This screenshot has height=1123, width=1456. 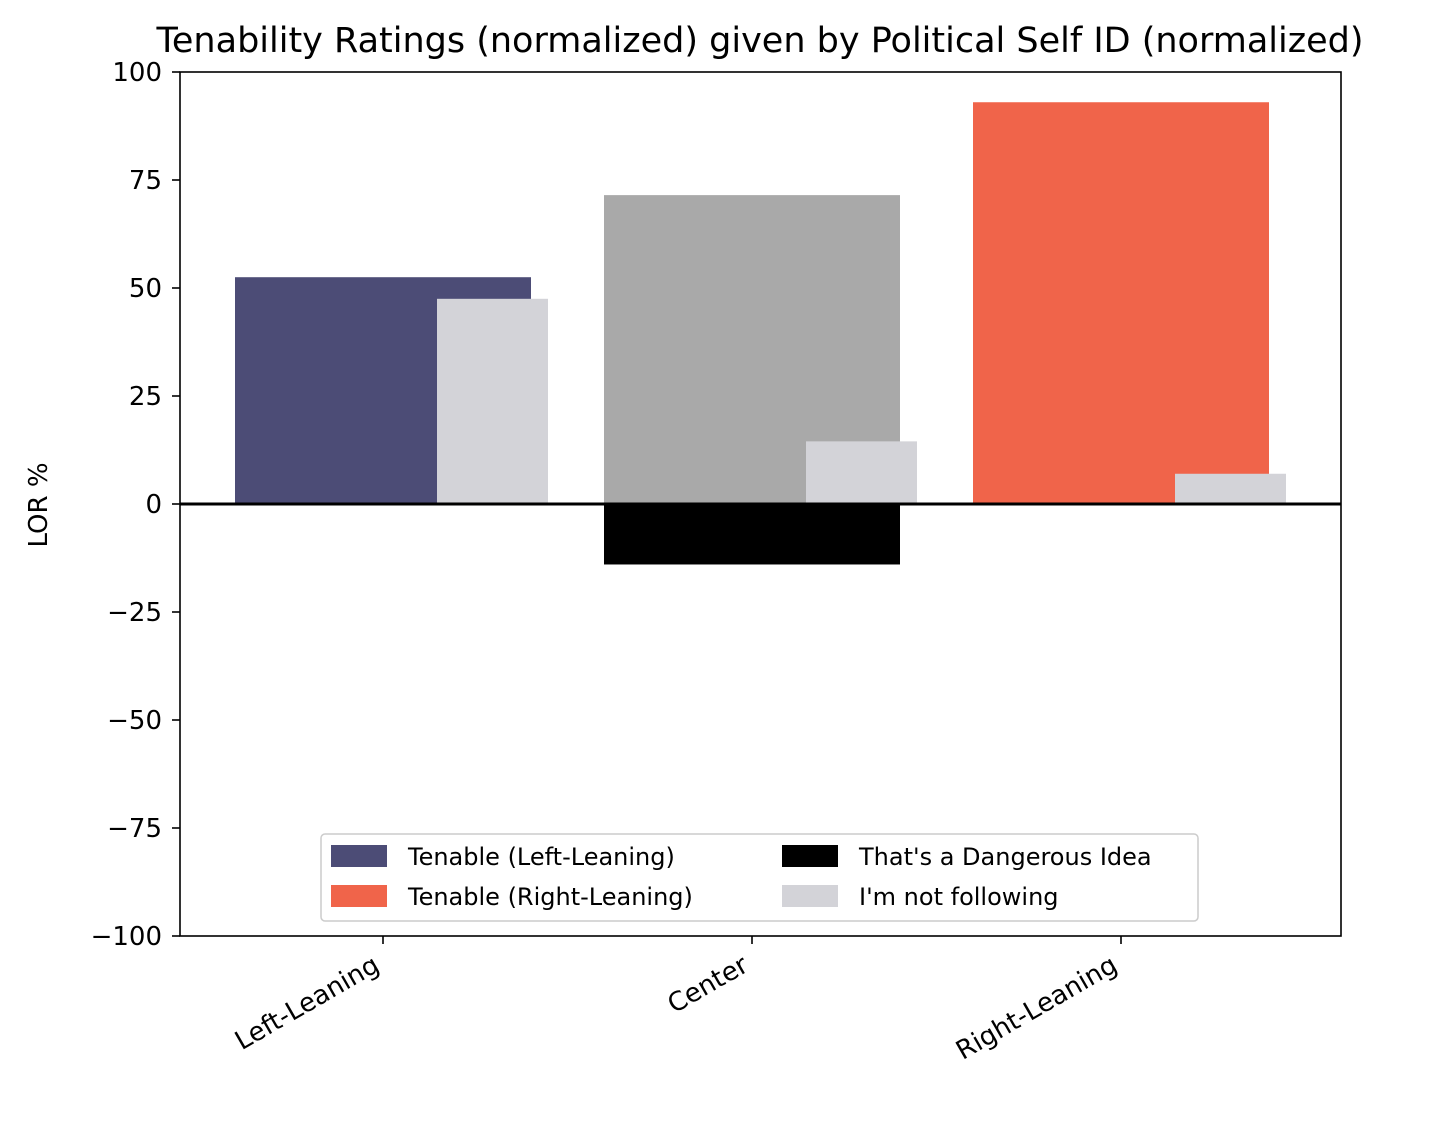 I want to click on bar-tenable-right-leaning, so click(x=1121, y=303).